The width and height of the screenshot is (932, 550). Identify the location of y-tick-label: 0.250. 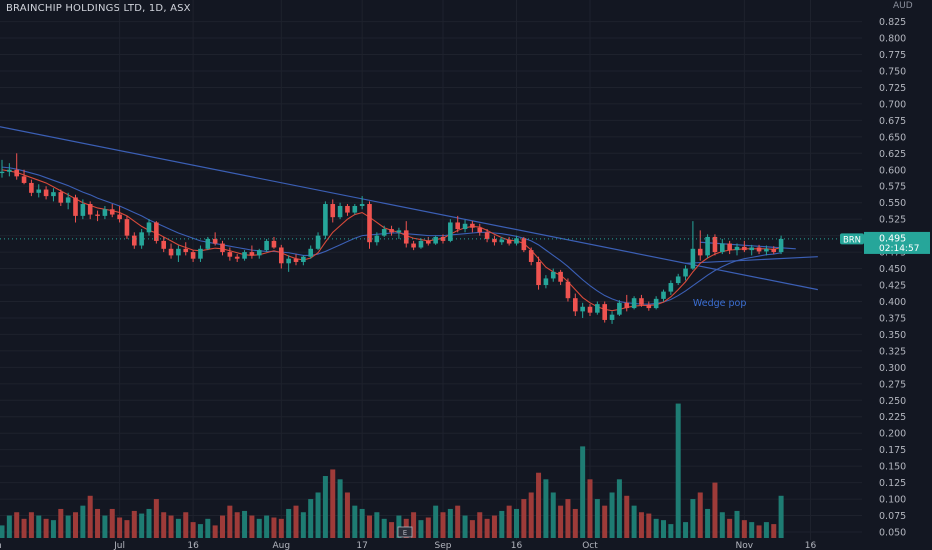
(892, 401).